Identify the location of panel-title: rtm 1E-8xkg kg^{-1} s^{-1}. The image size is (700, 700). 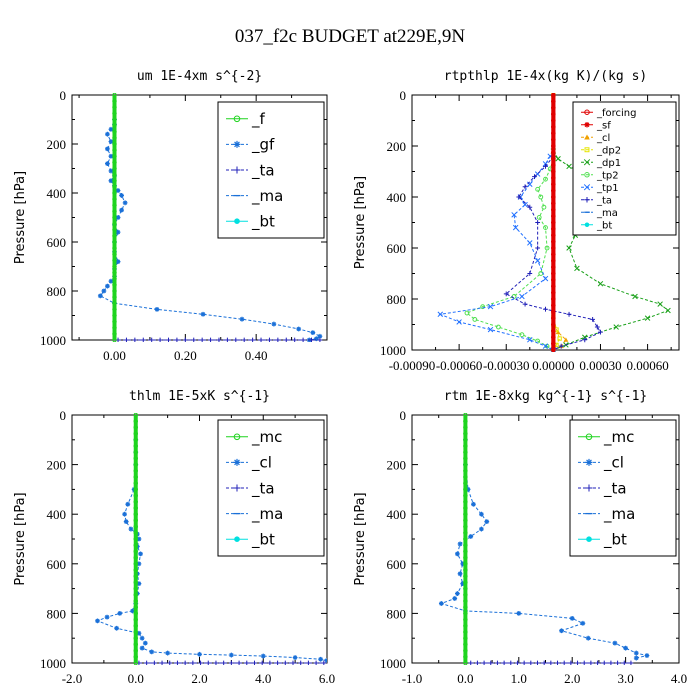
(546, 396).